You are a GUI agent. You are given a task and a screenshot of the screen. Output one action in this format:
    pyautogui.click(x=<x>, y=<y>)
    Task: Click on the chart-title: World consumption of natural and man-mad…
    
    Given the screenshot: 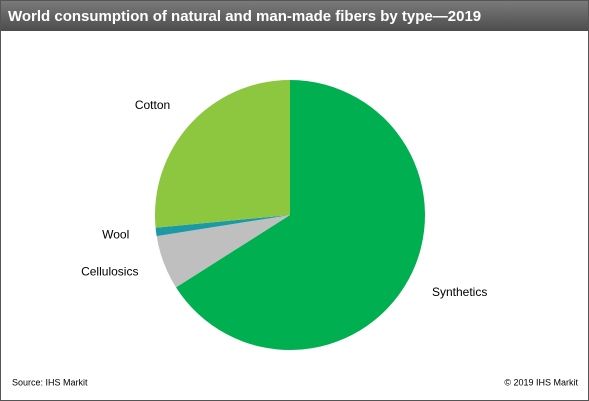 What is the action you would take?
    pyautogui.click(x=244, y=16)
    